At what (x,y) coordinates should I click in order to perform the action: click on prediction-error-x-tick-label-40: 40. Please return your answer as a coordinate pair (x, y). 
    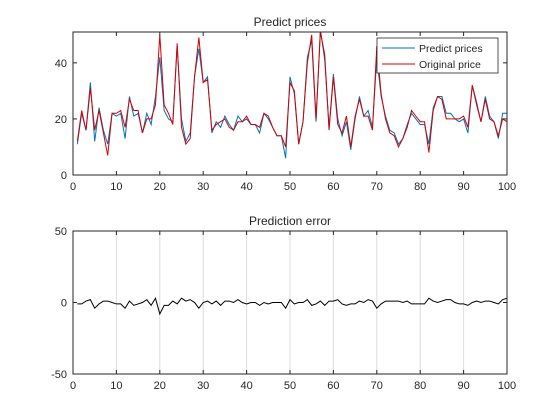
    Looking at the image, I should click on (246, 386).